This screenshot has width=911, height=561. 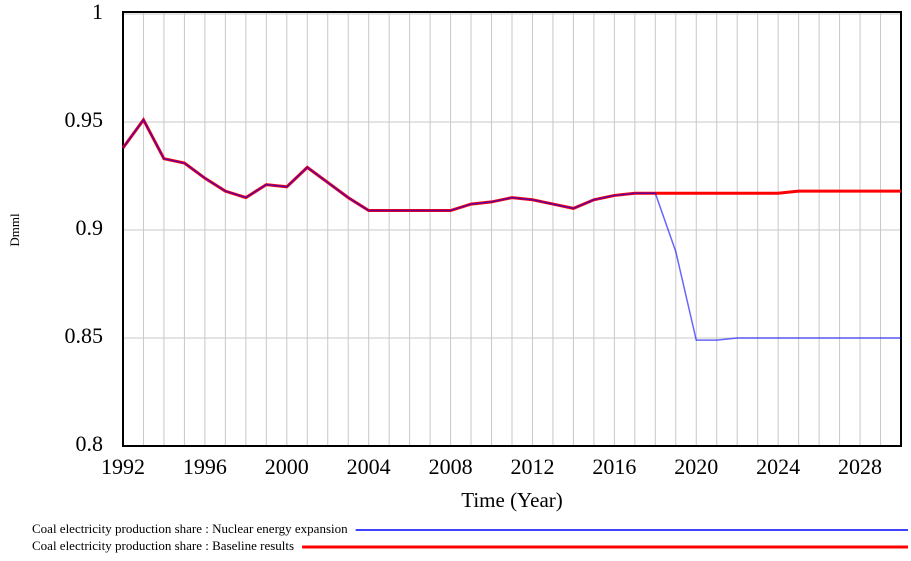 What do you see at coordinates (287, 466) in the screenshot?
I see `x-tick-label: 2000` at bounding box center [287, 466].